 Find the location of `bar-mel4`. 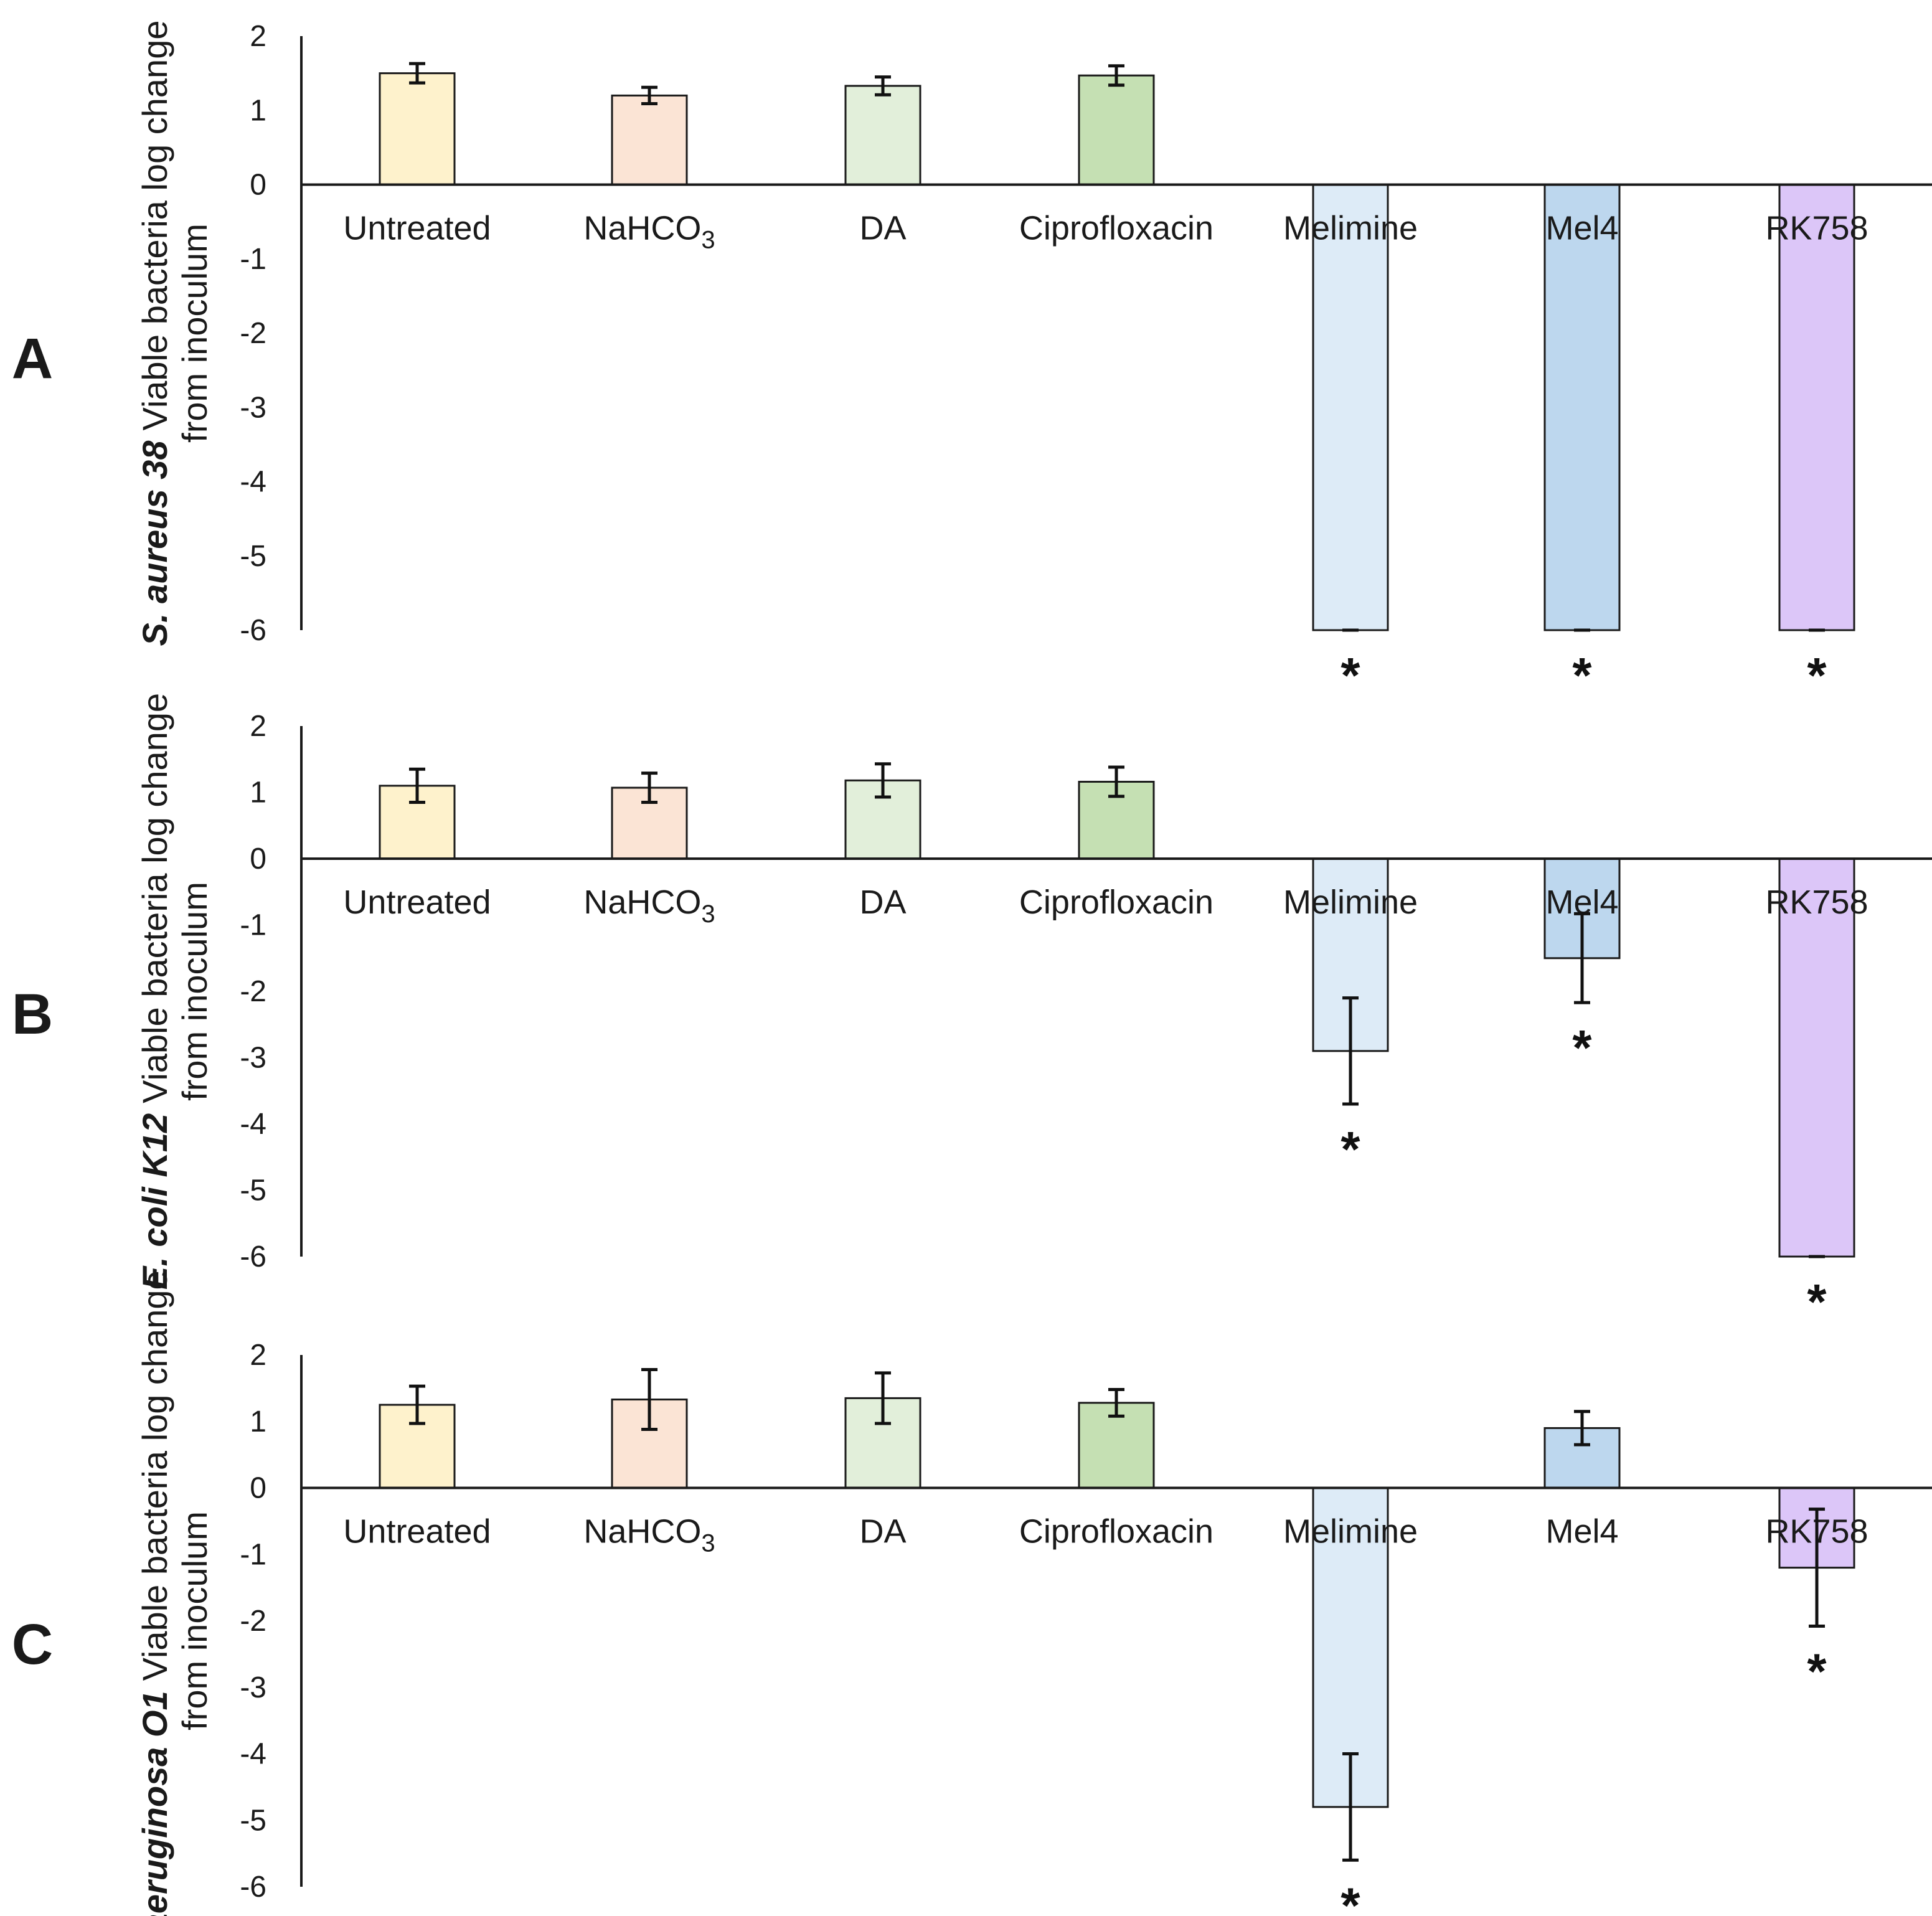

bar-mel4 is located at coordinates (1582, 407).